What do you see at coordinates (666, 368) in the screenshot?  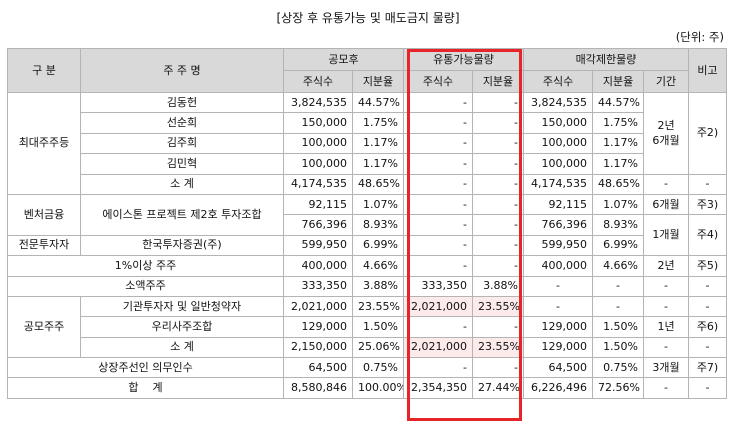 I see `cell: 3개월` at bounding box center [666, 368].